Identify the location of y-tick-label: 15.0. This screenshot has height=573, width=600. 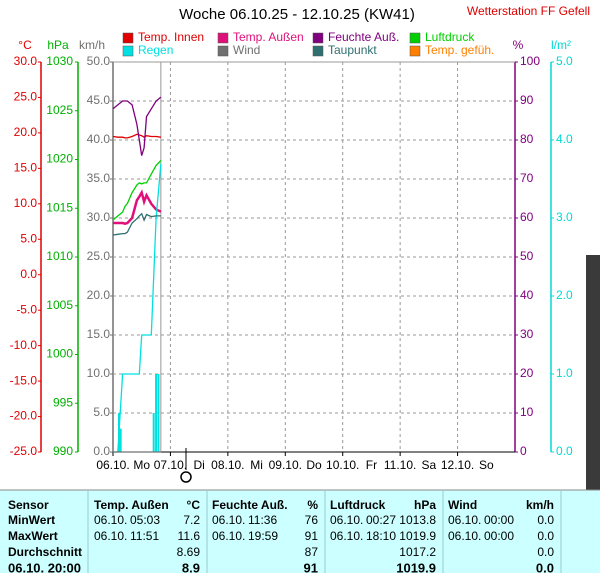
(99, 334).